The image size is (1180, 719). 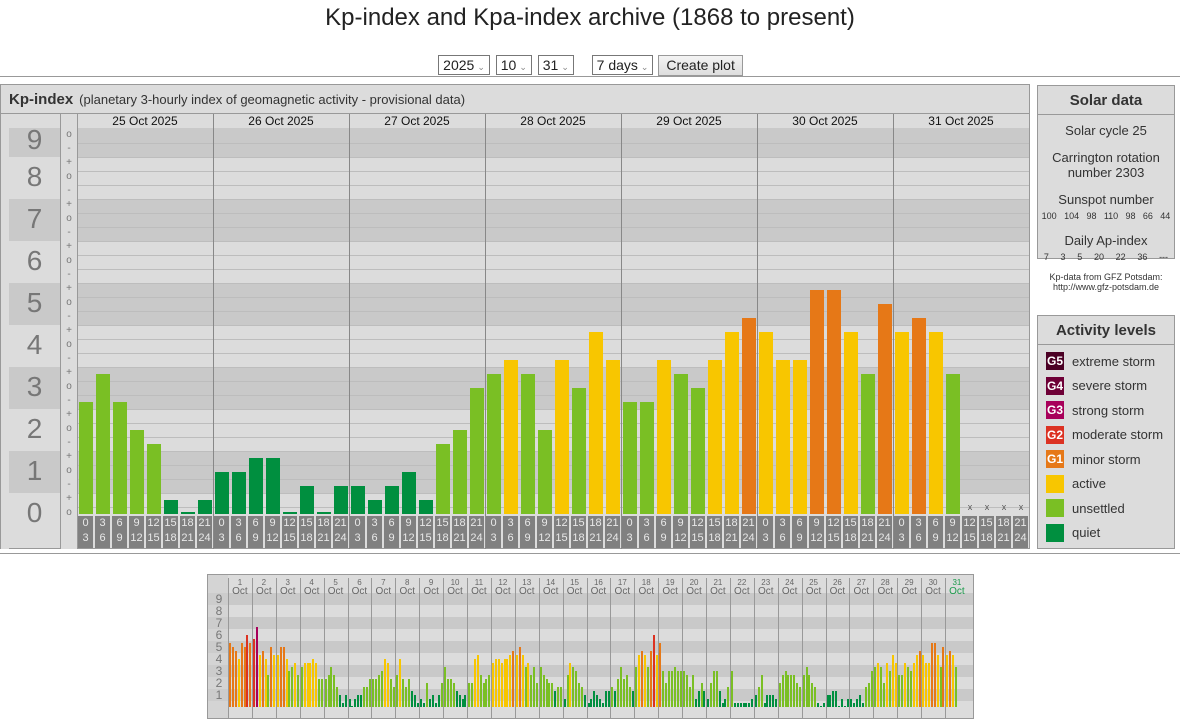 What do you see at coordinates (69, 246) in the screenshot?
I see `y-subtick-label: +` at bounding box center [69, 246].